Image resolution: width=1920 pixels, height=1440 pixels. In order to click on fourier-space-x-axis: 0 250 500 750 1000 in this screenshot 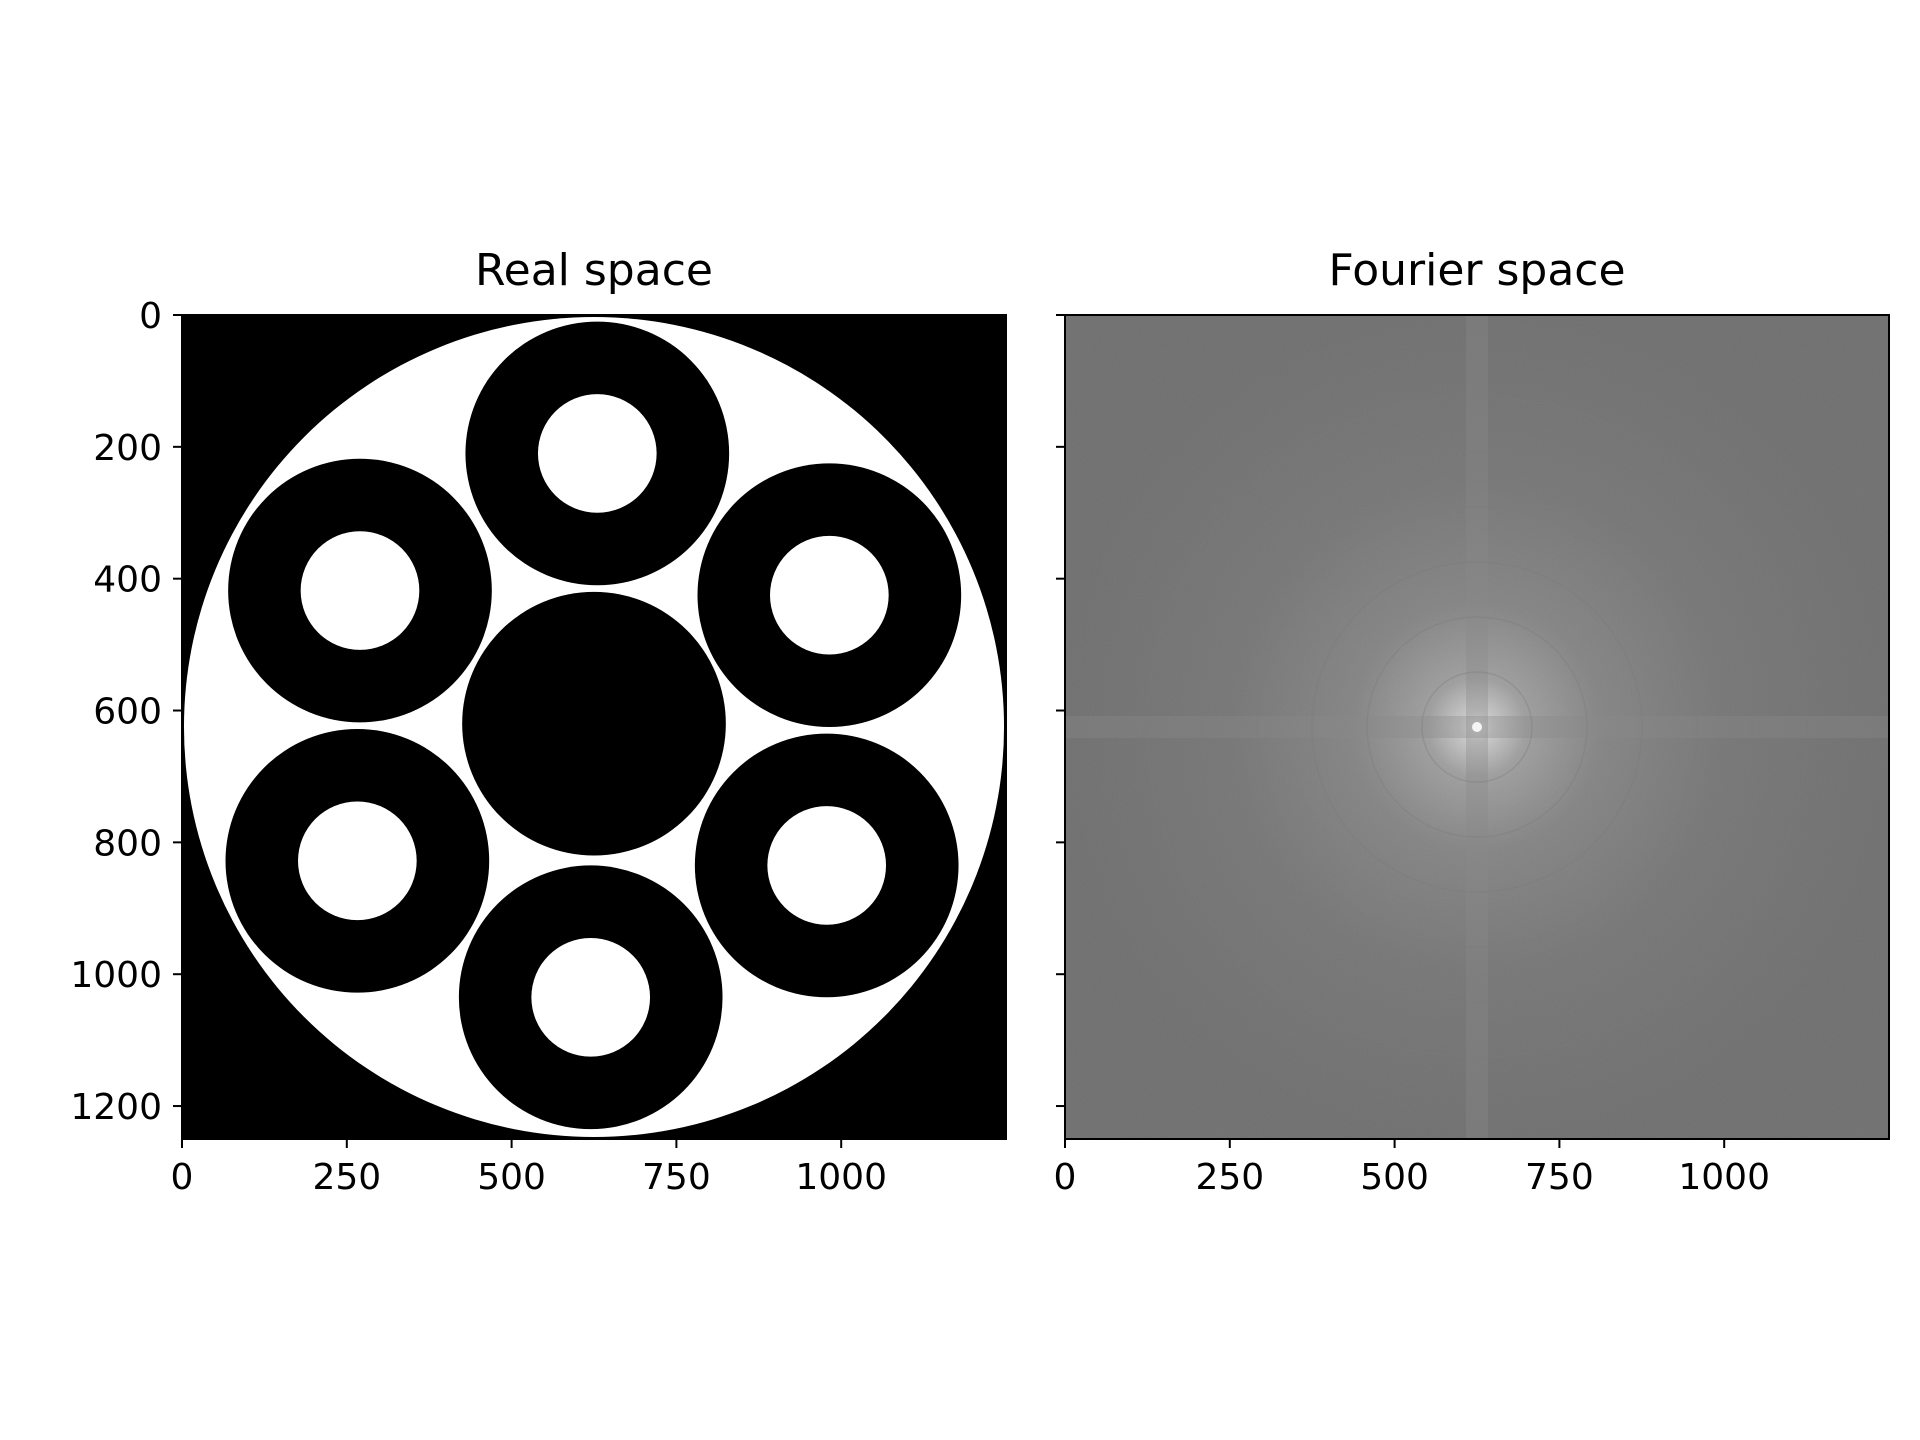, I will do `click(1412, 1168)`.